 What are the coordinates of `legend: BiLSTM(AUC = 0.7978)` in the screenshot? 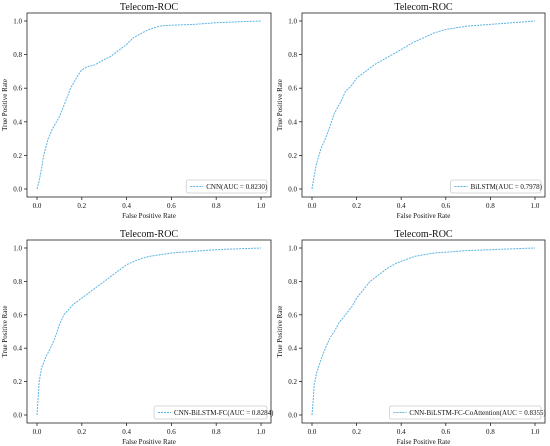 It's located at (496, 186).